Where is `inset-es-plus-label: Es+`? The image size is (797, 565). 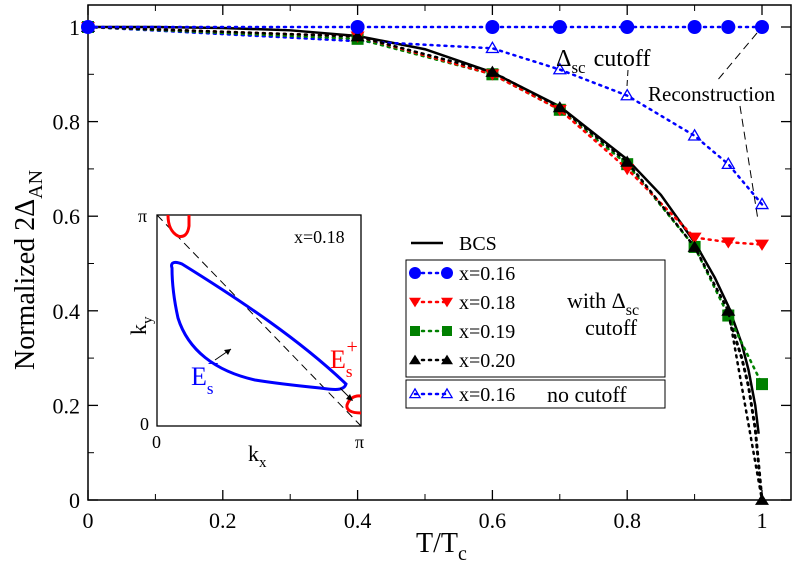
inset-es-plus-label: Es+ is located at coordinates (344, 358).